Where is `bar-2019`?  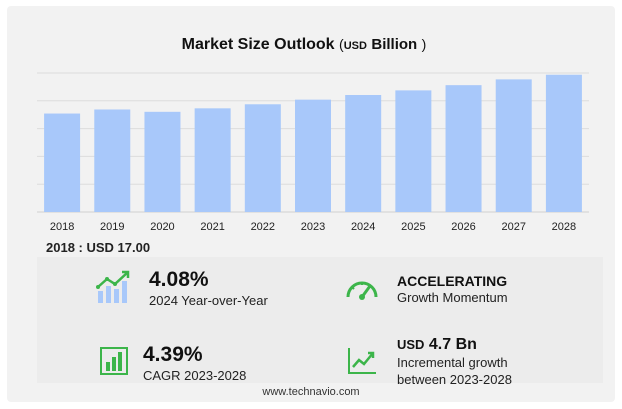 bar-2019 is located at coordinates (112, 160).